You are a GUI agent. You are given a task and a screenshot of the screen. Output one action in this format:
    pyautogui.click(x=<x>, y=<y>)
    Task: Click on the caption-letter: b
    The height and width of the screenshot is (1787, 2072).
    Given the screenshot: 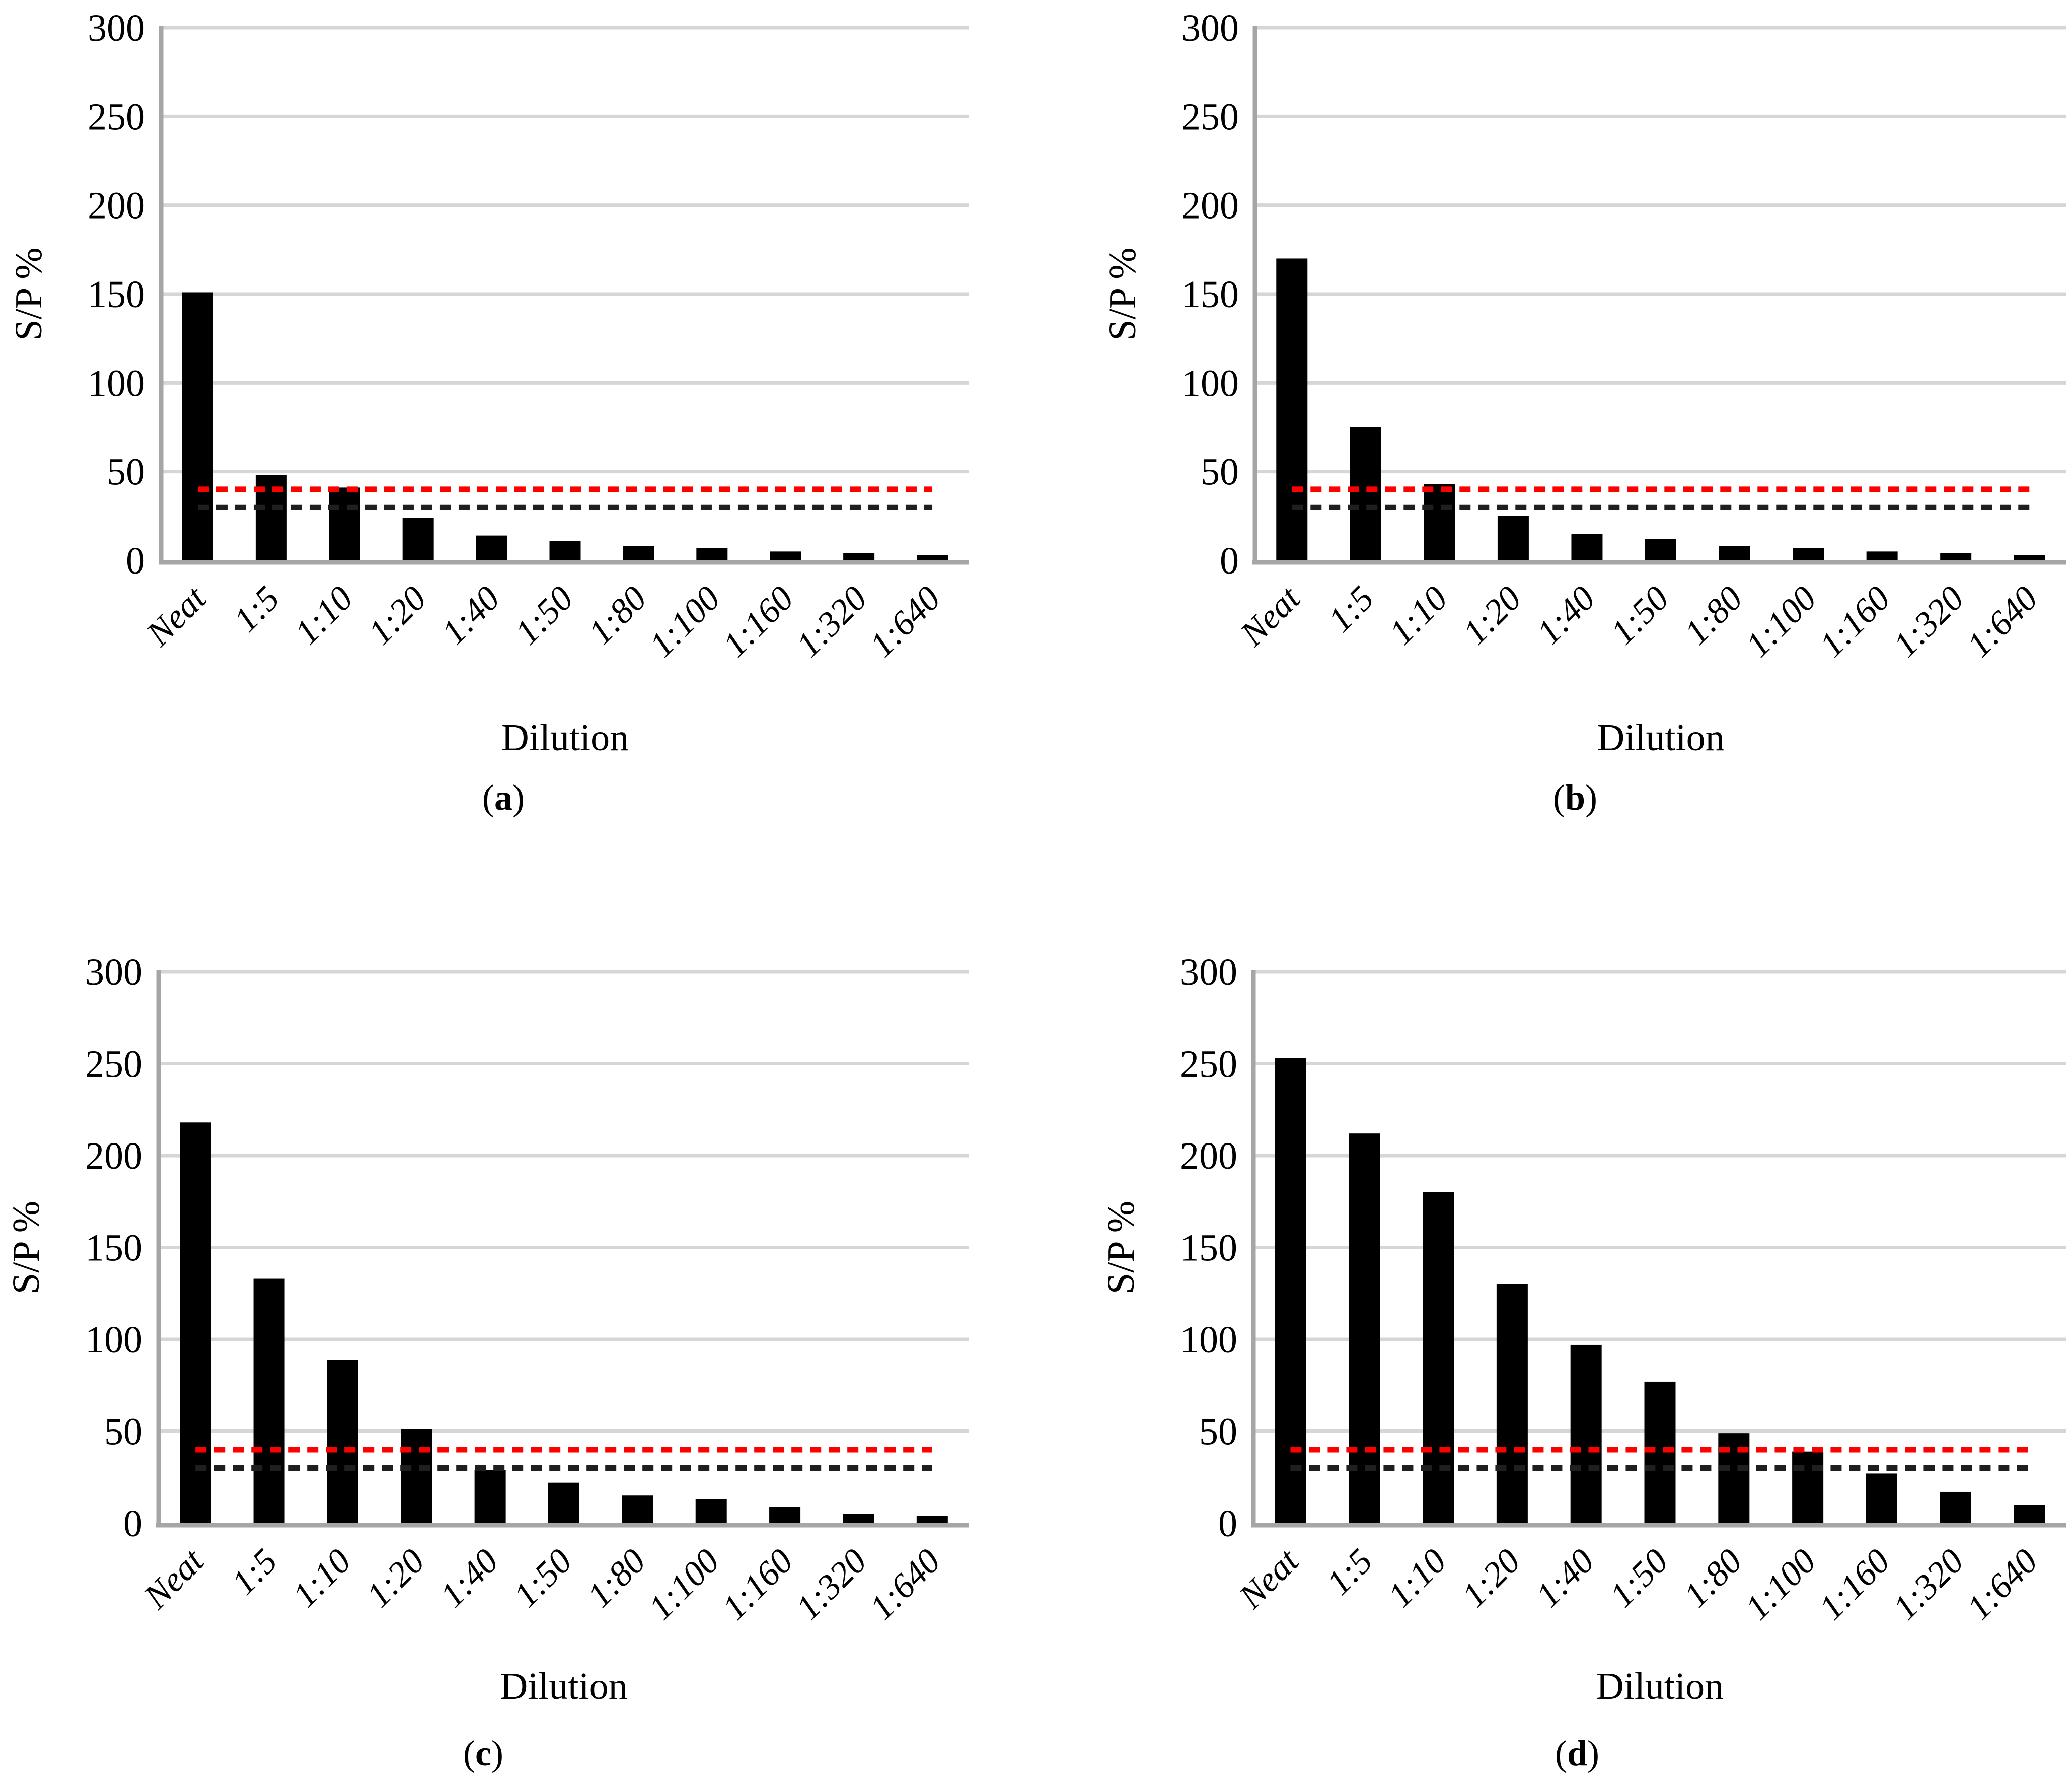 What is the action you would take?
    pyautogui.click(x=1575, y=797)
    